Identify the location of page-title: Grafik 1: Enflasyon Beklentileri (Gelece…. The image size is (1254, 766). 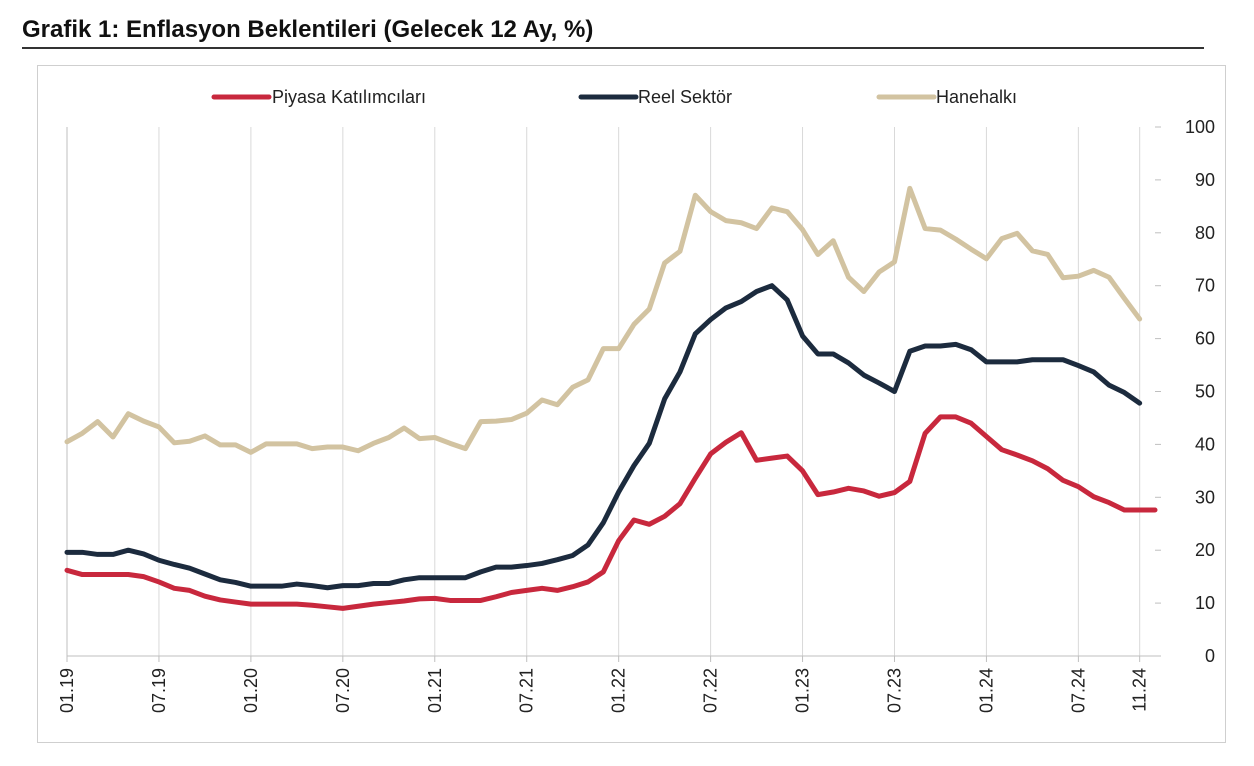
(308, 29).